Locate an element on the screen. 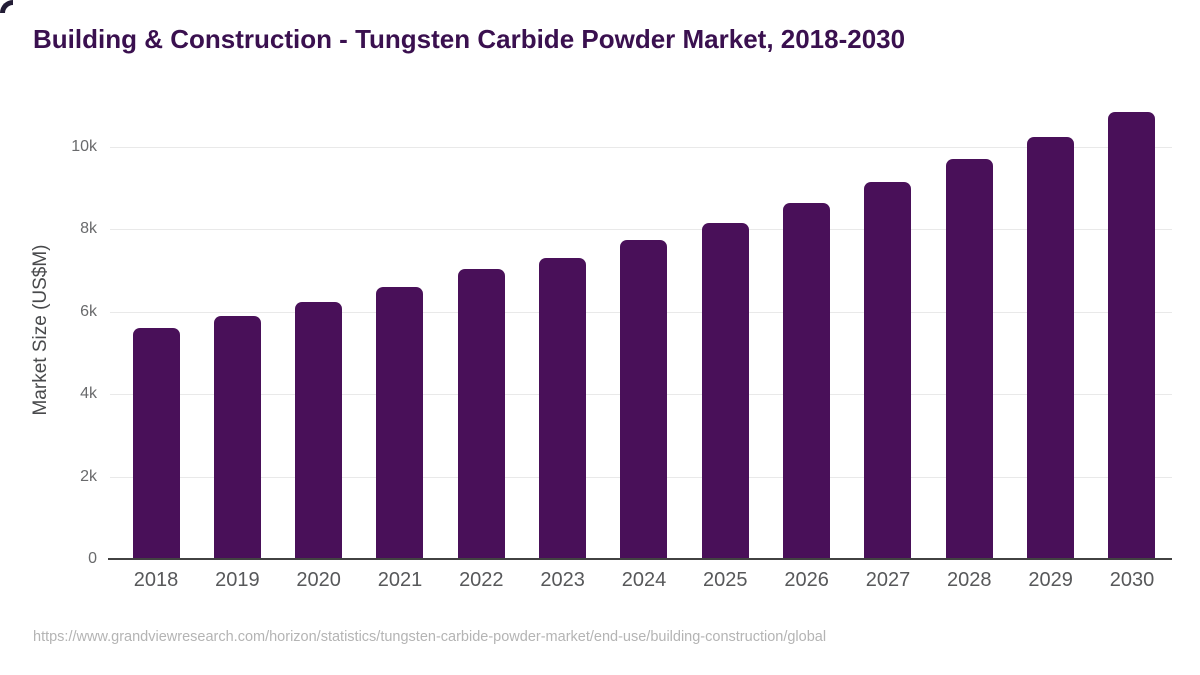 This screenshot has height=675, width=1200. x-tick-label-2025: 2025 is located at coordinates (725, 580).